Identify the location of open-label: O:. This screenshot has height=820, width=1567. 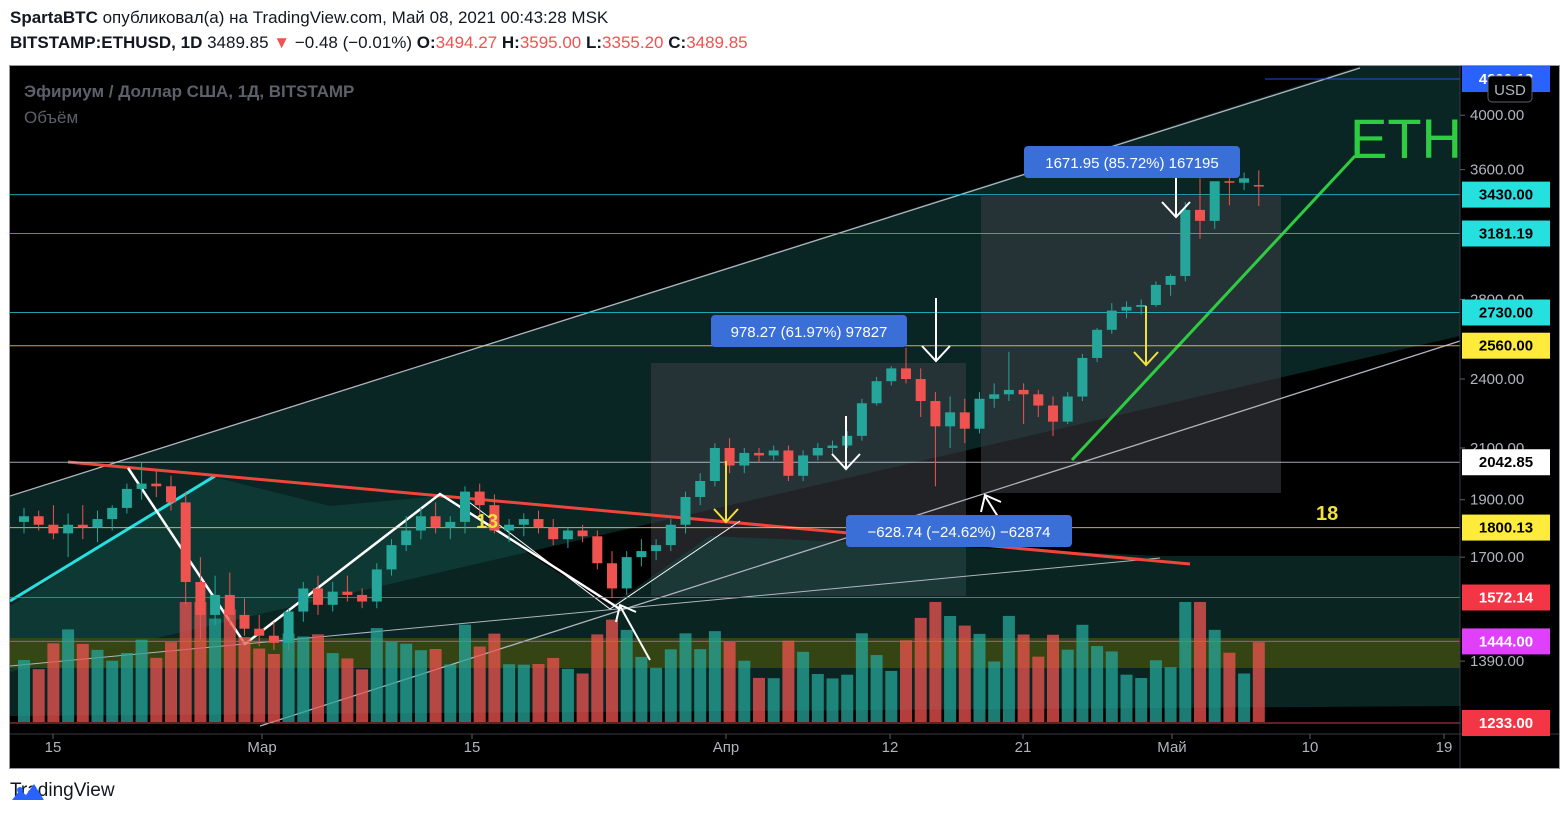
(426, 42).